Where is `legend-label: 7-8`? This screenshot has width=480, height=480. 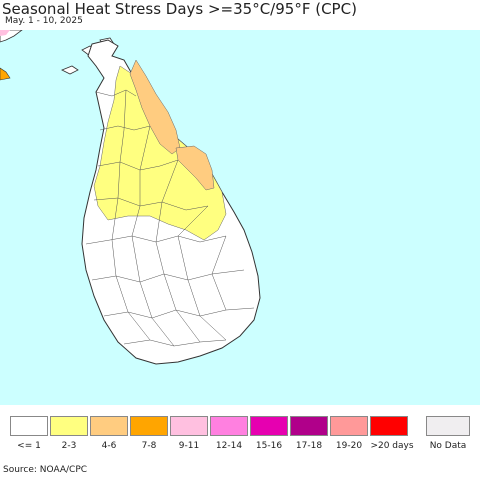
legend-label: 7-8 is located at coordinates (149, 446).